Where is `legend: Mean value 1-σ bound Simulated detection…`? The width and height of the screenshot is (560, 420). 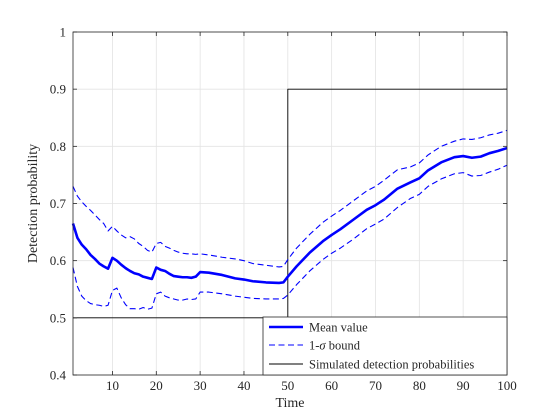
legend: Mean value 1-σ bound Simulated detection… is located at coordinates (385, 346).